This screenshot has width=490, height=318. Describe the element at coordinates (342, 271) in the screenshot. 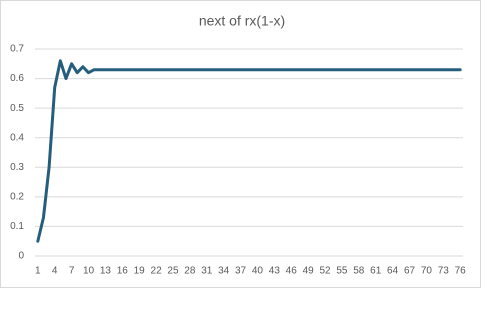

I see `x-tick-label: 55` at that location.